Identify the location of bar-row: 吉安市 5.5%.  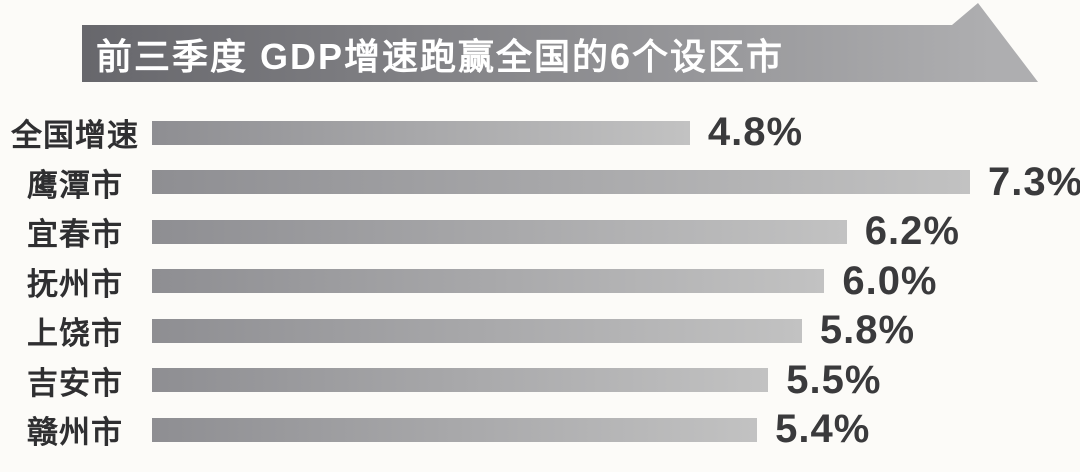
(540, 381).